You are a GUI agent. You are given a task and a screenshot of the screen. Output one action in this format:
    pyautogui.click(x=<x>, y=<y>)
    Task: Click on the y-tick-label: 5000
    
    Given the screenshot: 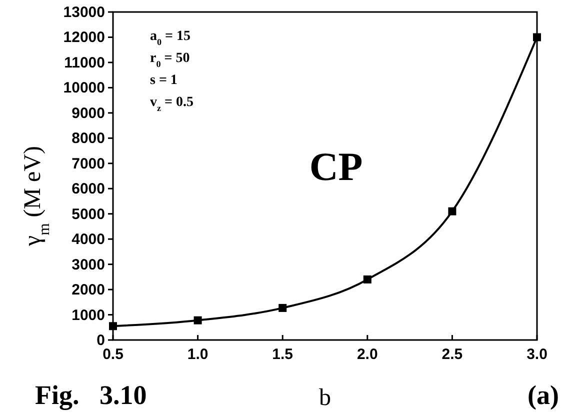 What is the action you would take?
    pyautogui.click(x=88, y=214)
    